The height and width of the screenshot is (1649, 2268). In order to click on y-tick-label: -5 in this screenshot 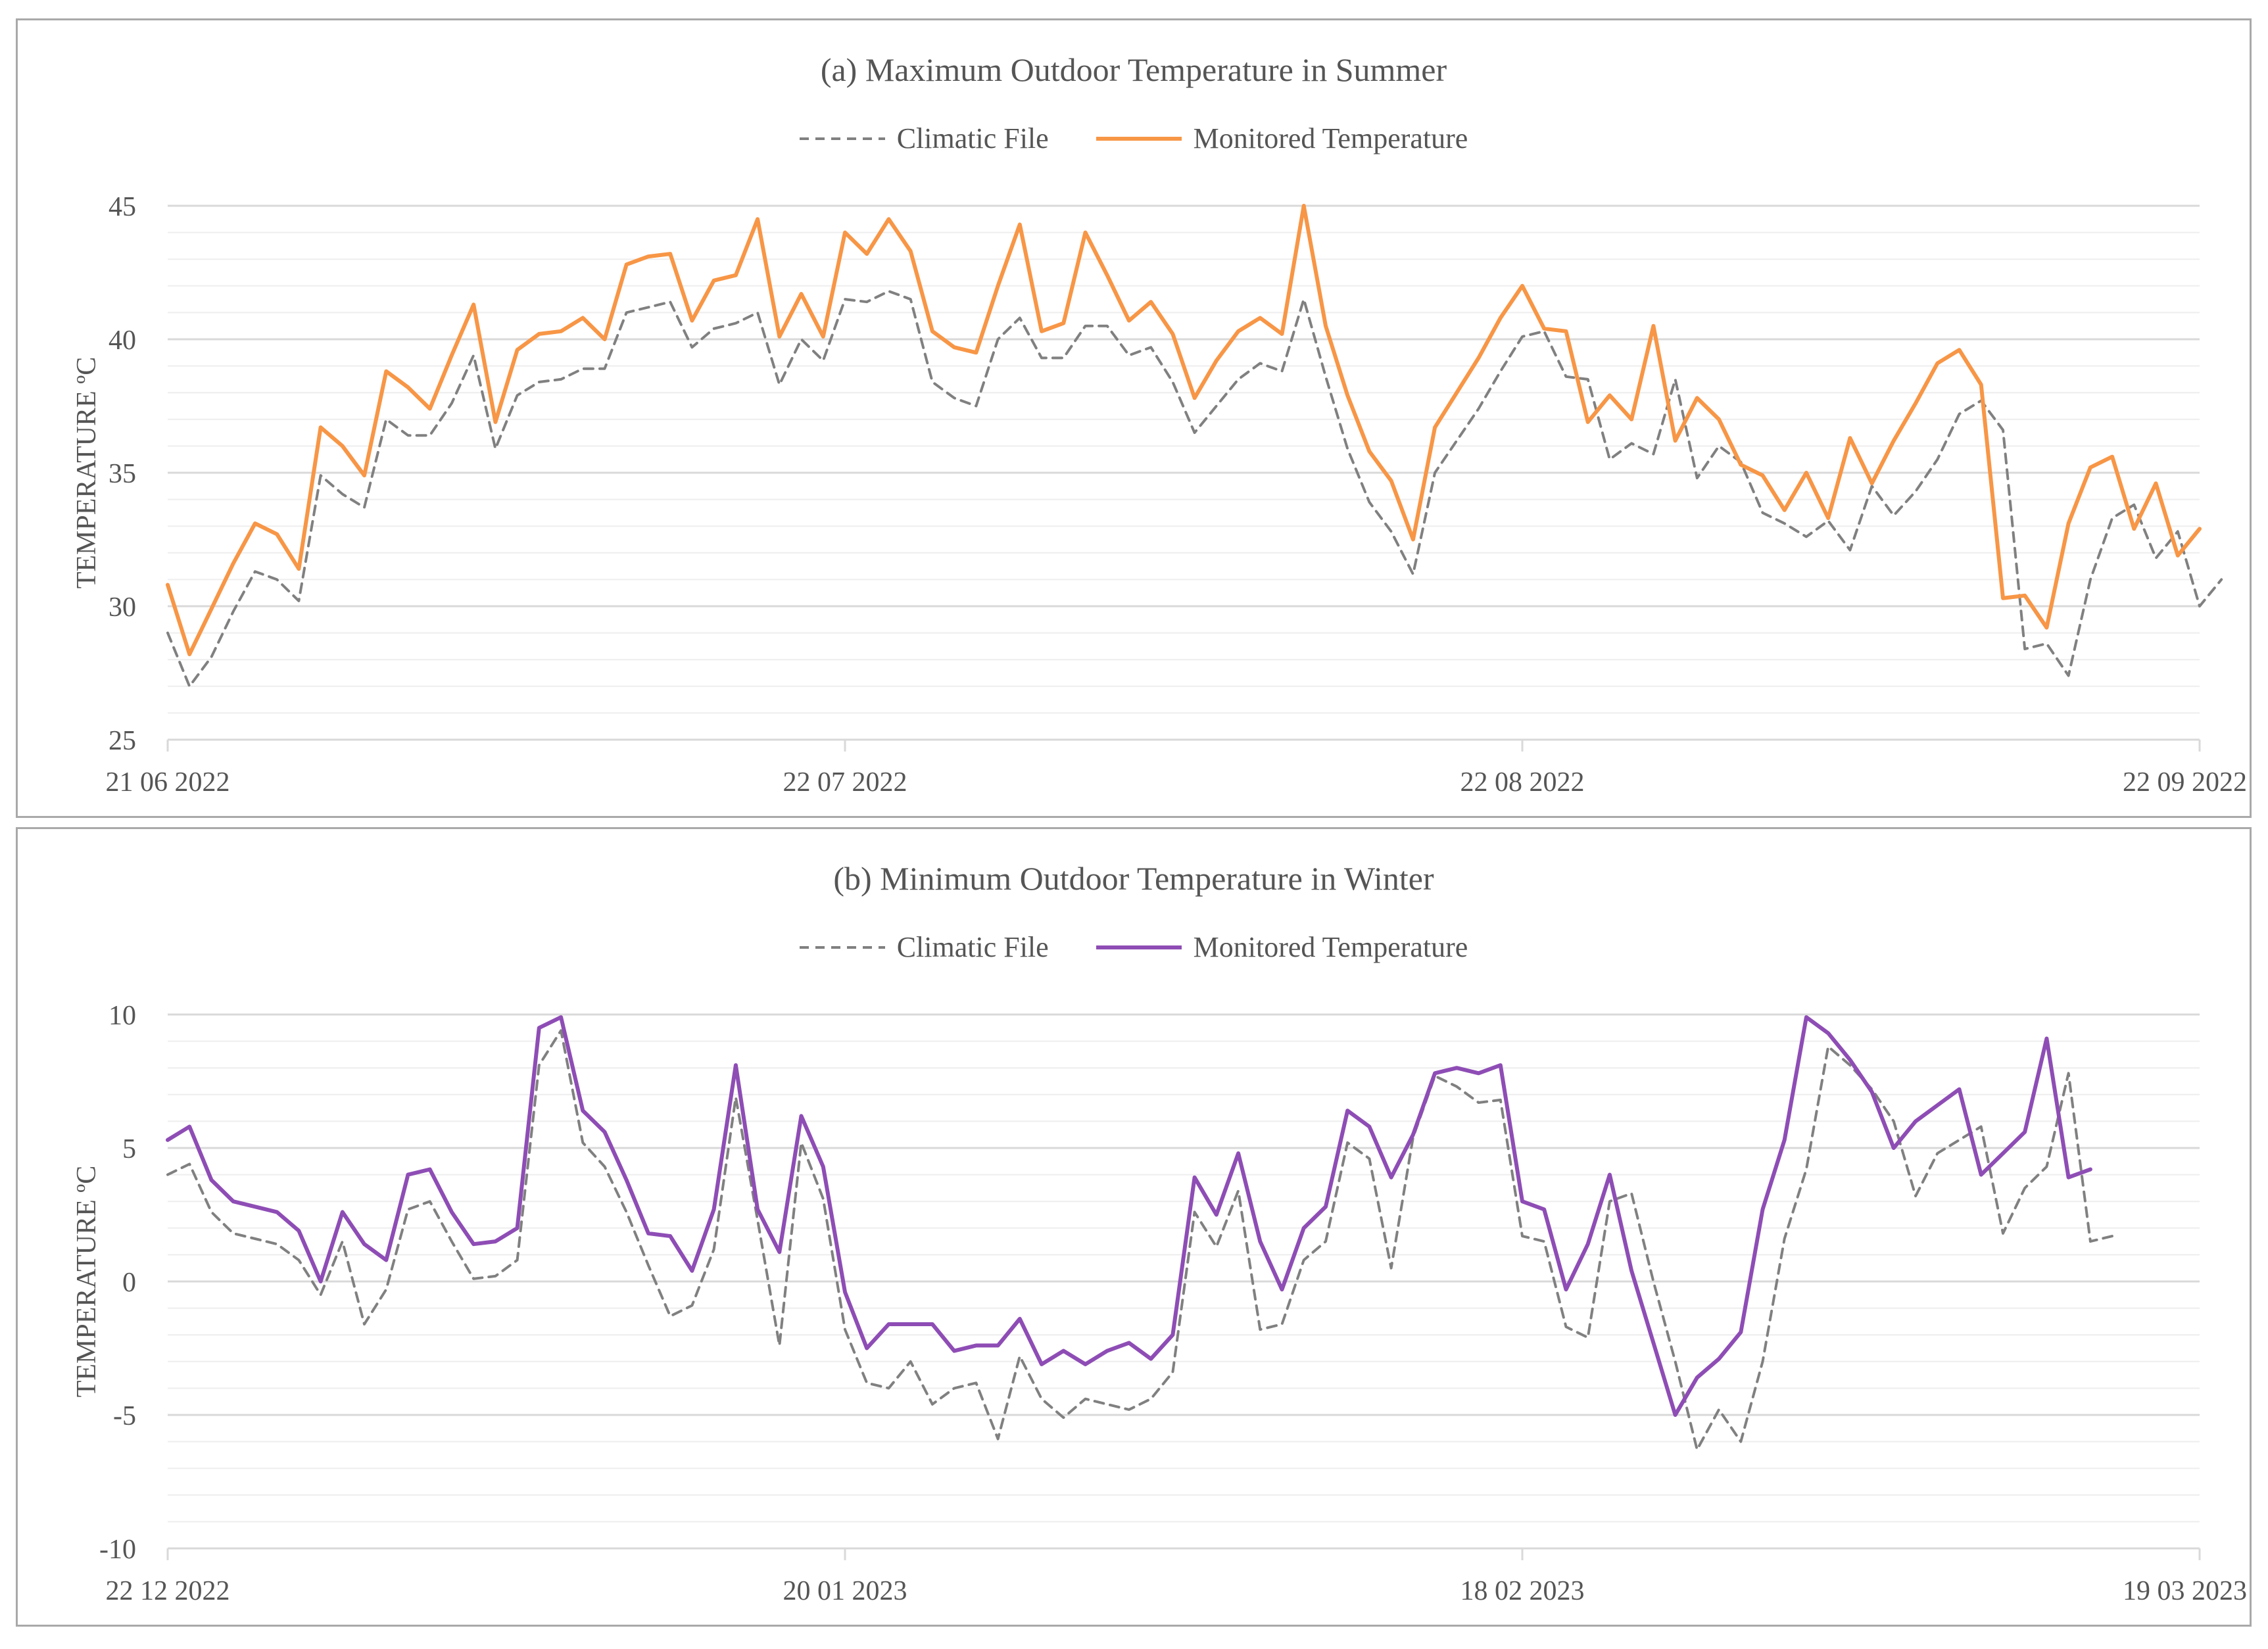, I will do `click(124, 1416)`.